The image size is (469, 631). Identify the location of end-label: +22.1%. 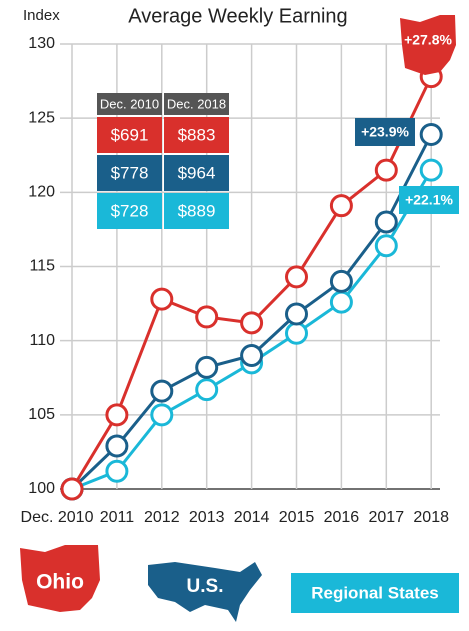
(429, 200).